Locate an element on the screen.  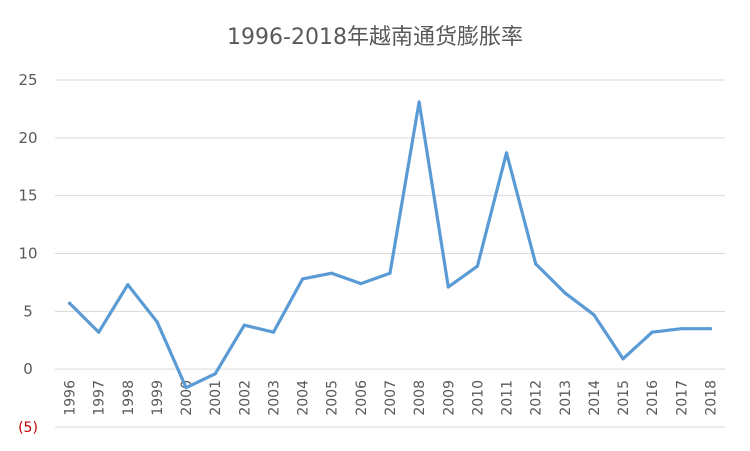
x-tick-label: 1997 is located at coordinates (100, 398).